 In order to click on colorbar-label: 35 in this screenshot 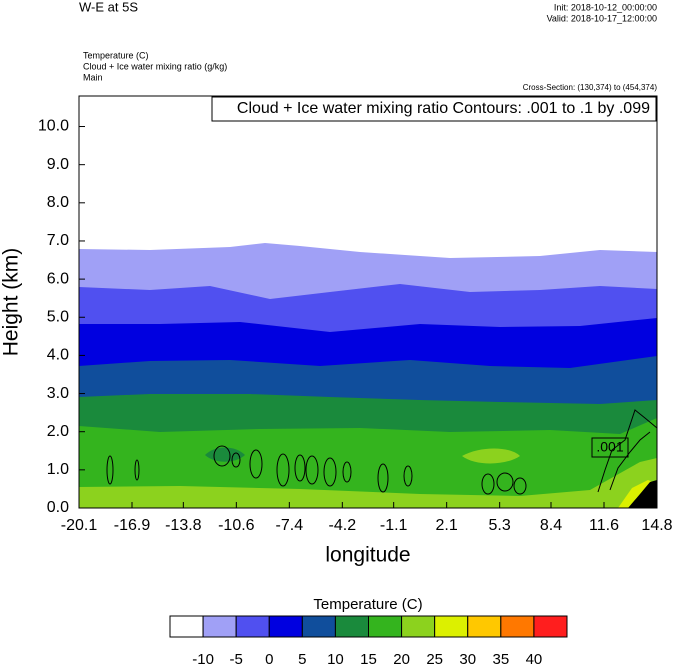, I will do `click(500, 659)`.